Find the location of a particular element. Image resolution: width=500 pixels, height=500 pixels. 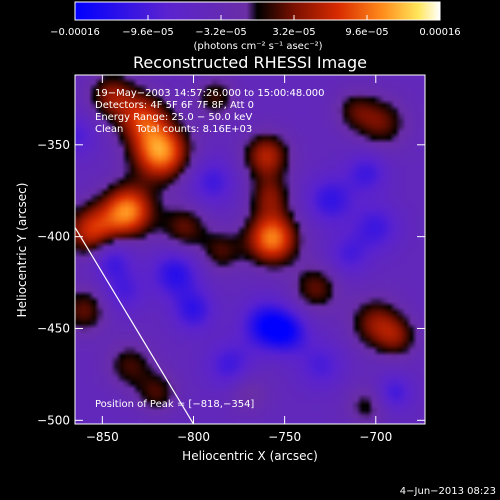

chart-title: Reconstructed RHESSI Image is located at coordinates (250, 62).